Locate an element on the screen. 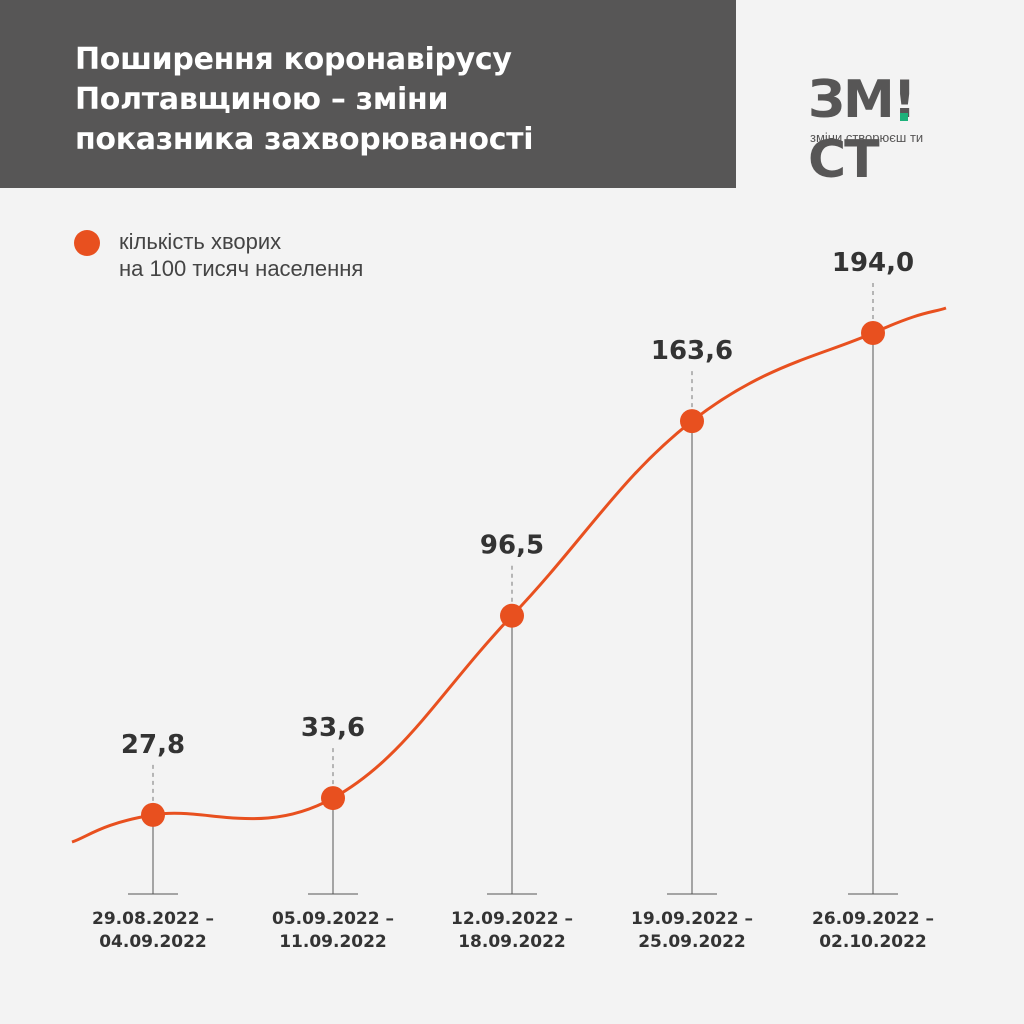 The image size is (1024, 1024). category-label-1-line-1: 29.08.2022 – is located at coordinates (153, 919).